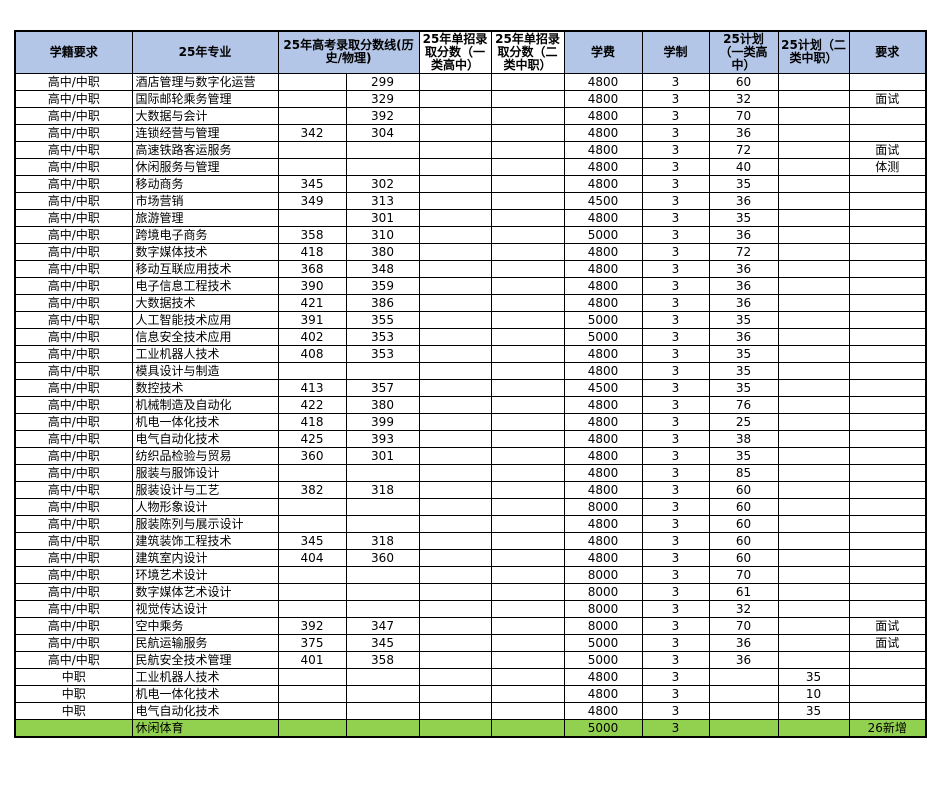 This screenshot has width=939, height=788. I want to click on table-cell-gaokao_physics: 310, so click(382, 234).